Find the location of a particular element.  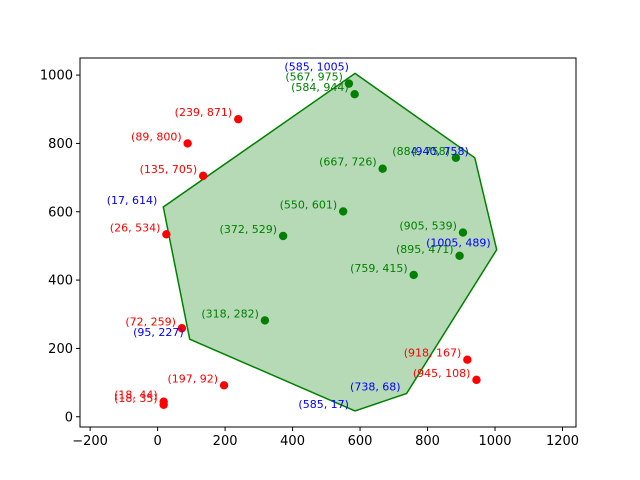

y-tick-label: 800 is located at coordinates (60, 144).